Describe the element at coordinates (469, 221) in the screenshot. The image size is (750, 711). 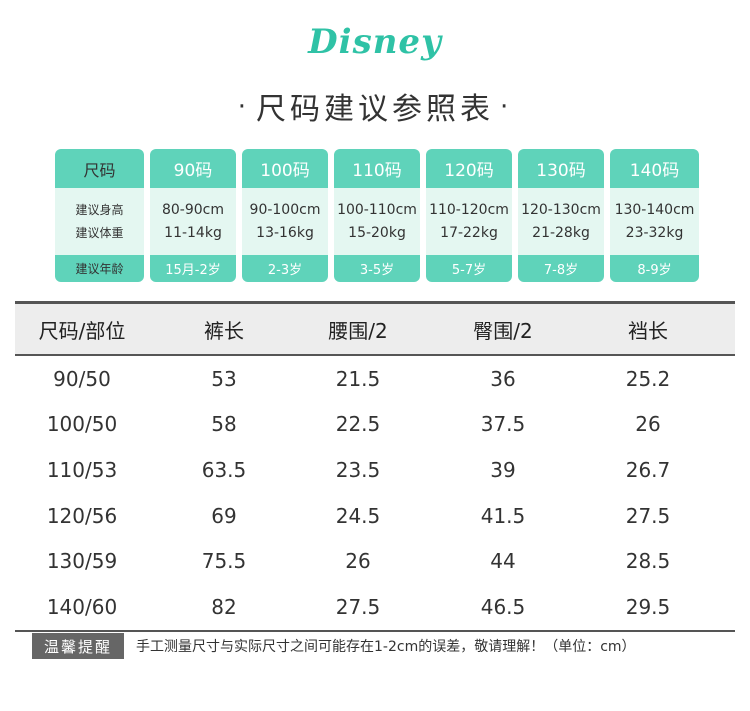
I see `size-column-body: 110-120cm 17-22kg` at that location.